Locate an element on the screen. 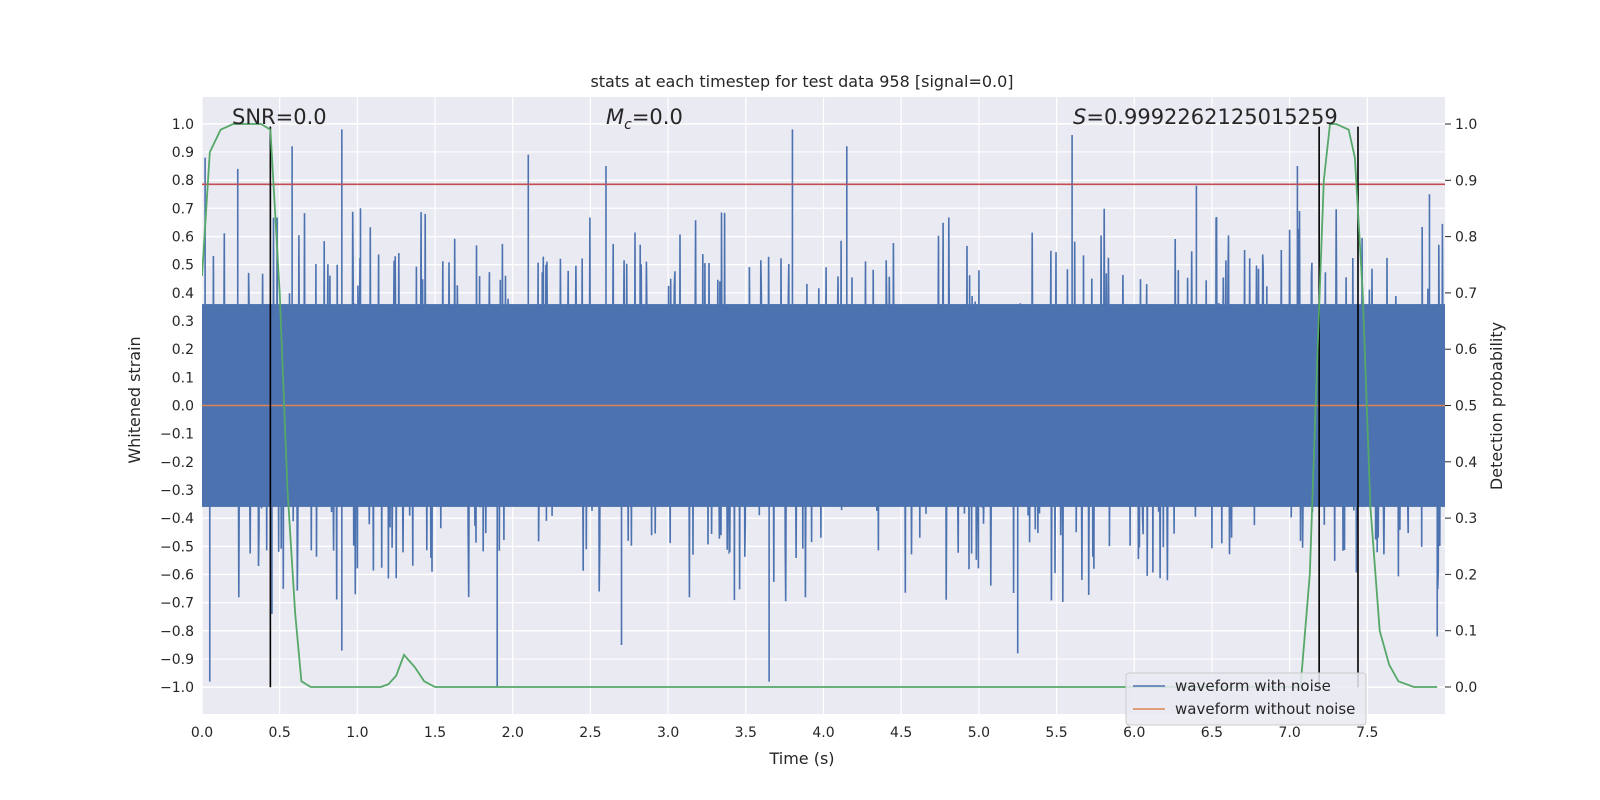 Image resolution: width=1600 pixels, height=800 pixels. y-tick-label: 0.3 is located at coordinates (183, 322).